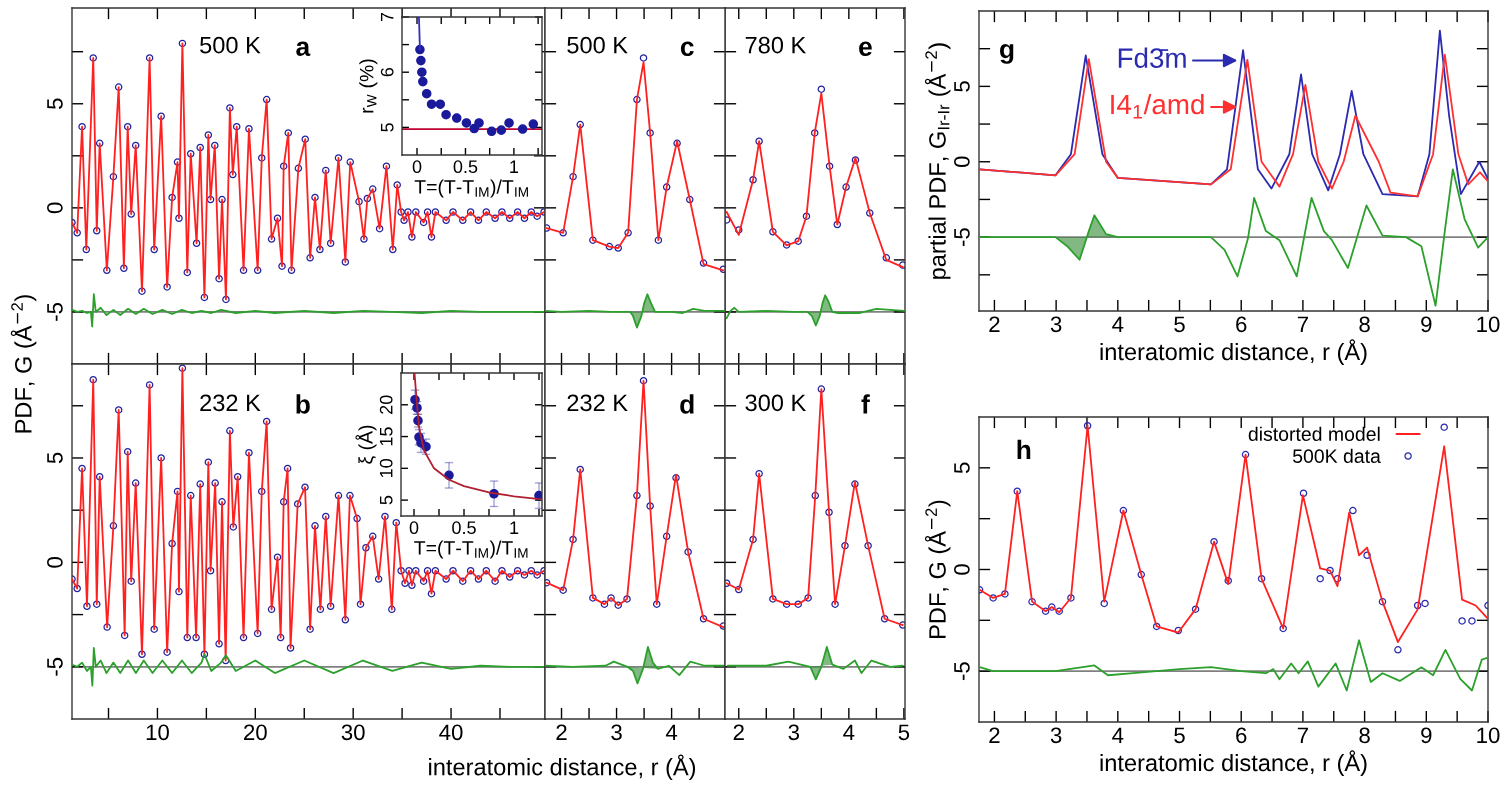 This screenshot has height=797, width=1508. Describe the element at coordinates (387, 72) in the screenshot. I see `y-tick-label: 6` at that location.